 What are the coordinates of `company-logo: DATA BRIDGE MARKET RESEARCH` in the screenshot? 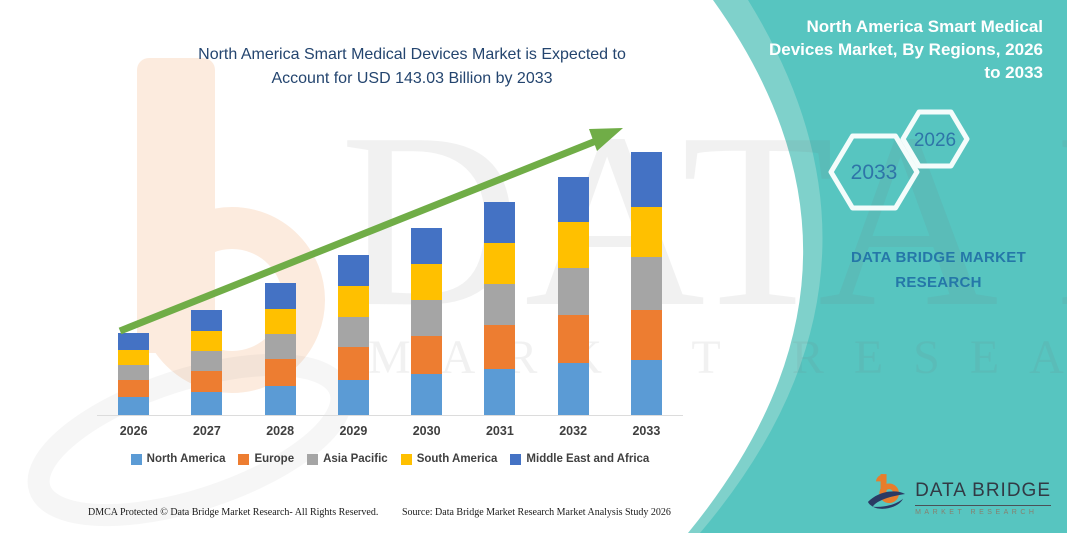 It's located at (958, 492).